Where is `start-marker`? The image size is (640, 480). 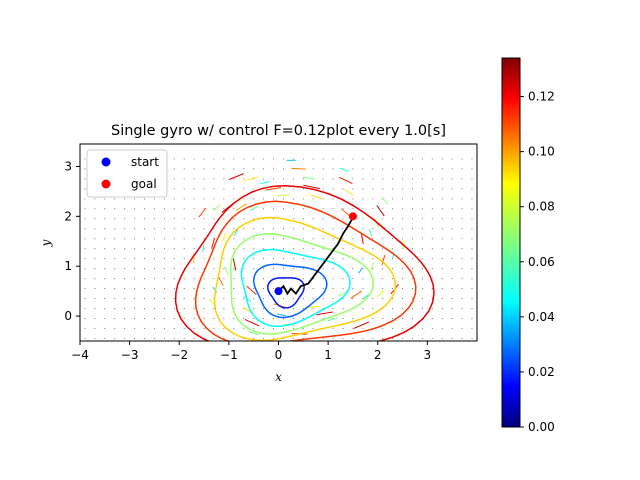
start-marker is located at coordinates (278, 291).